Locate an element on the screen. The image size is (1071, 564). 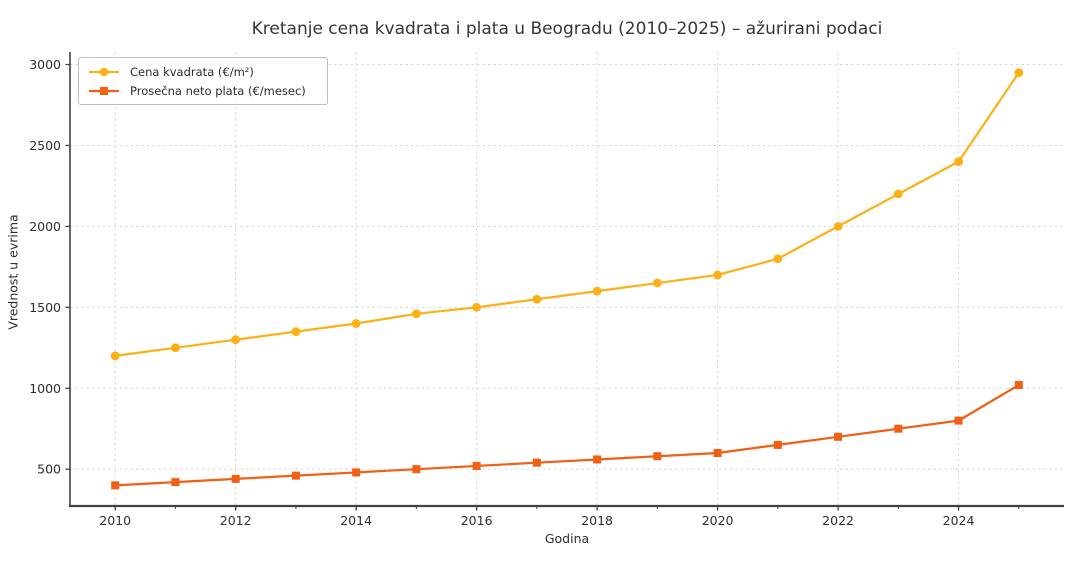
y-tick-label: 1500 is located at coordinates (45, 307).